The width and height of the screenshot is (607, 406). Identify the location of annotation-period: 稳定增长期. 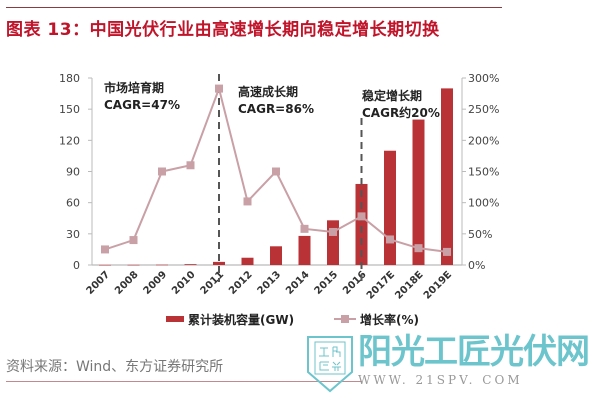
(392, 95).